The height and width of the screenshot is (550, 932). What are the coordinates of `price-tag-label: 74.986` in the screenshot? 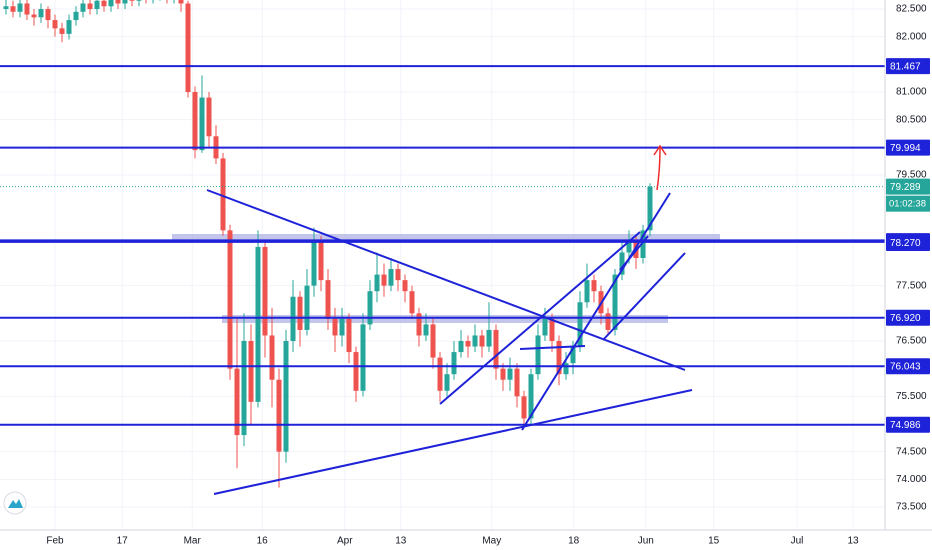 It's located at (905, 425).